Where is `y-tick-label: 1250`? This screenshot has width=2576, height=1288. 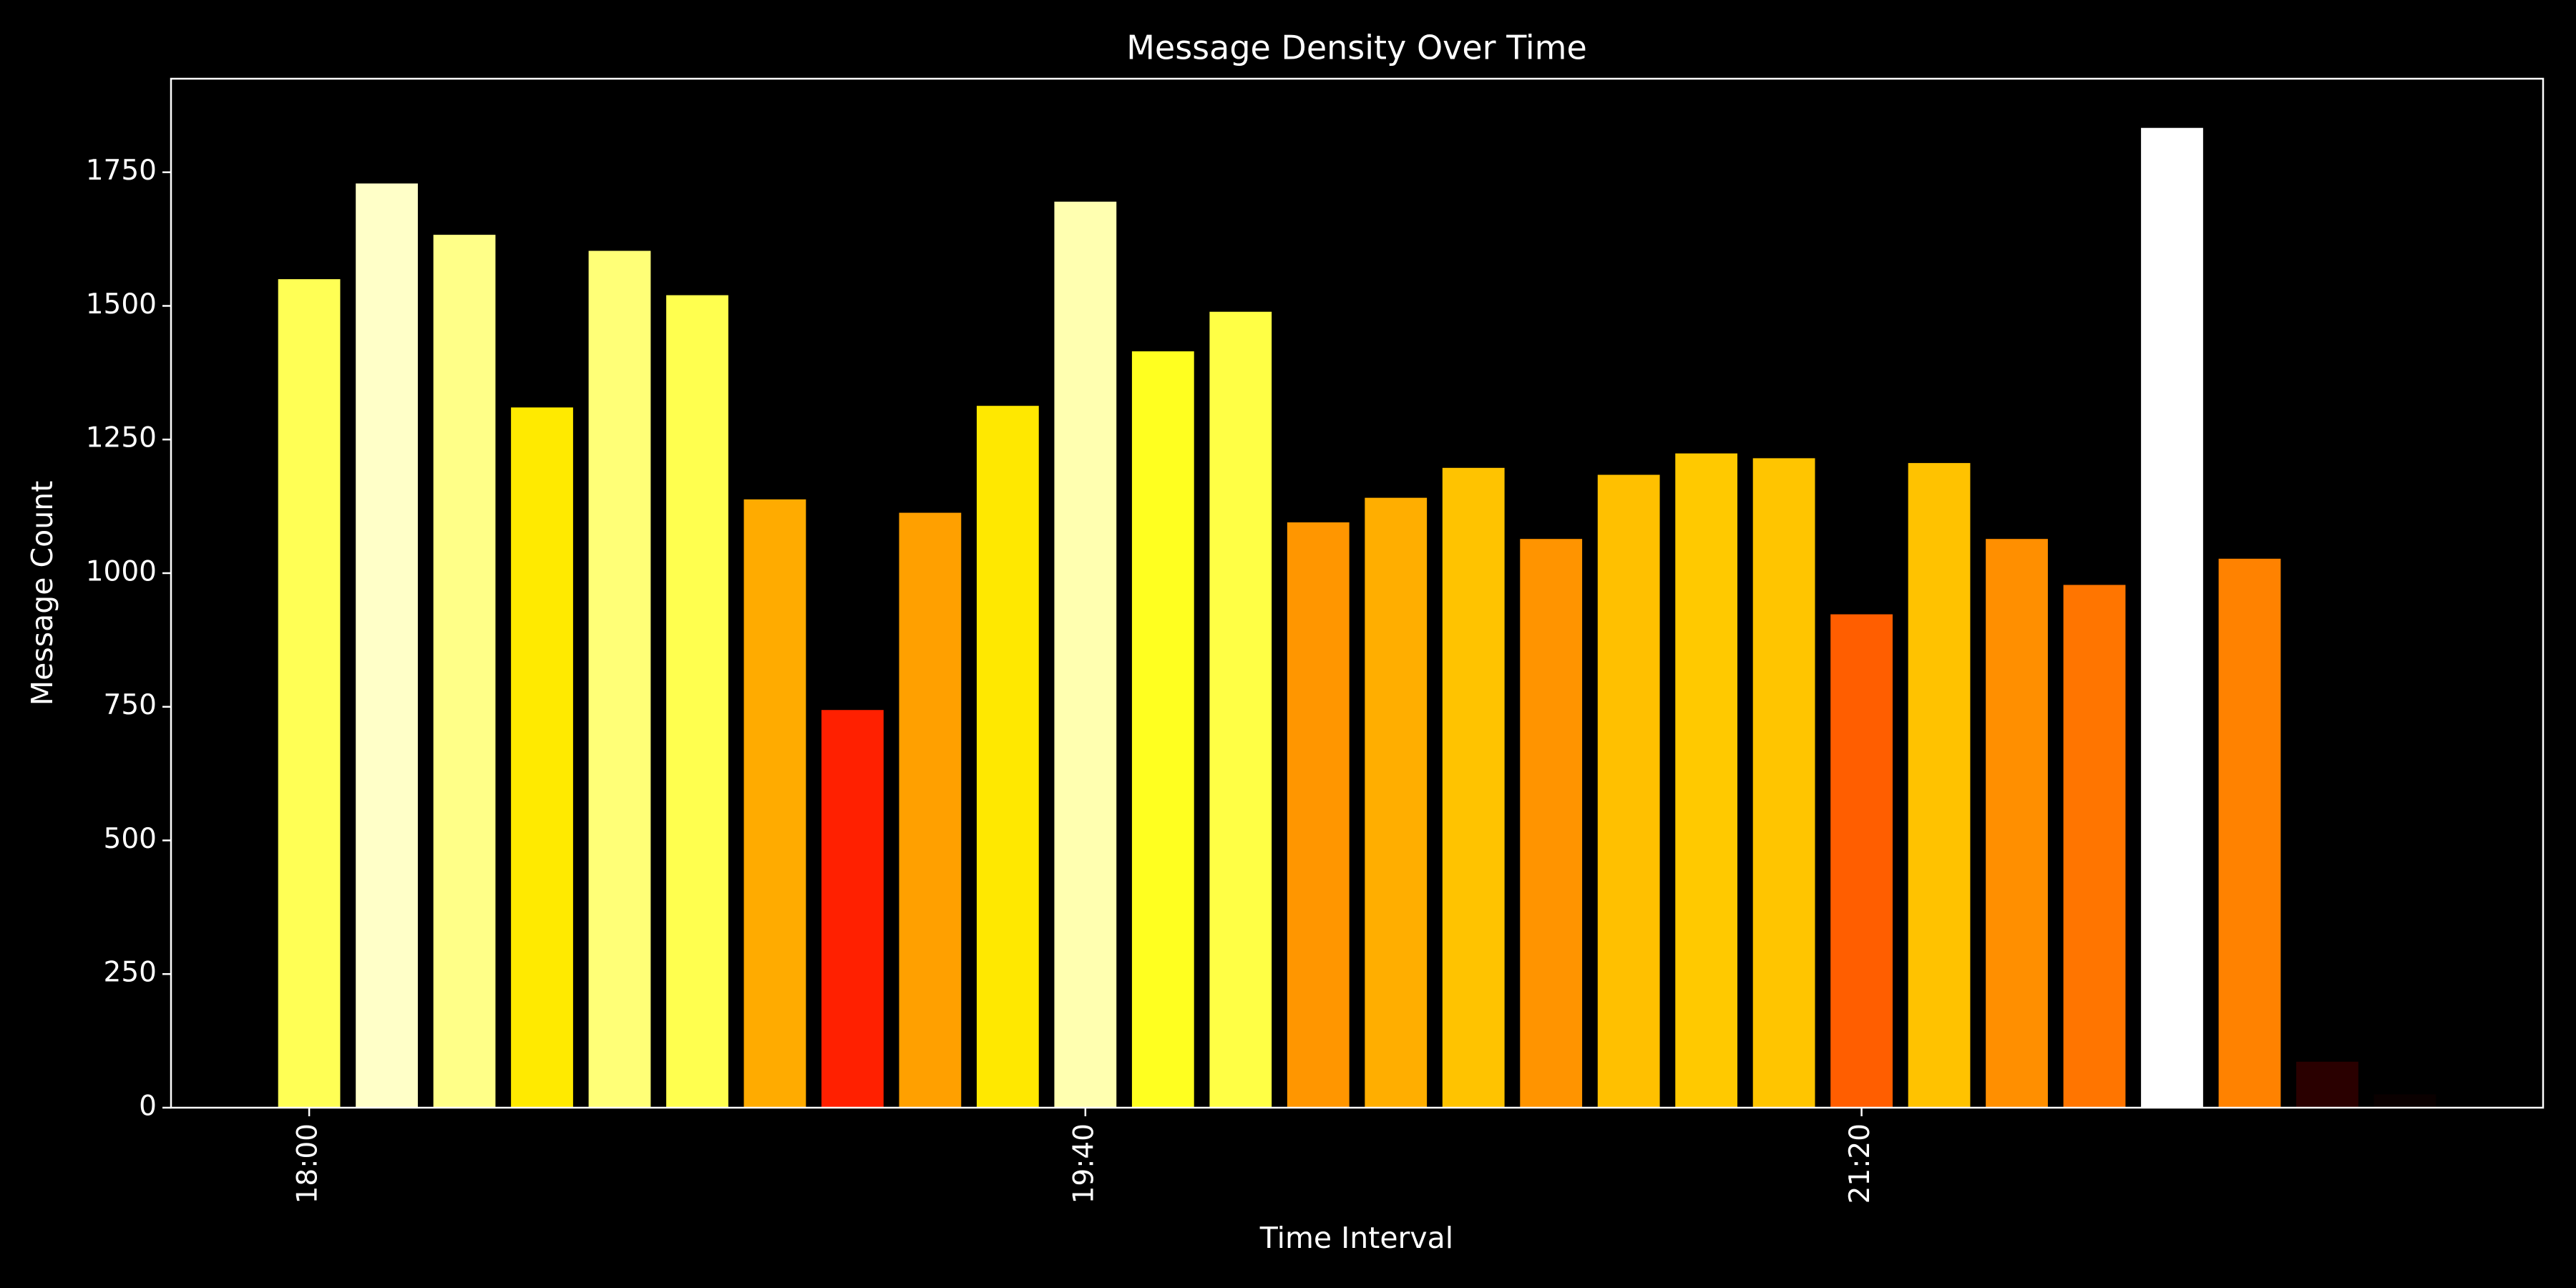 y-tick-label: 1250 is located at coordinates (122, 438).